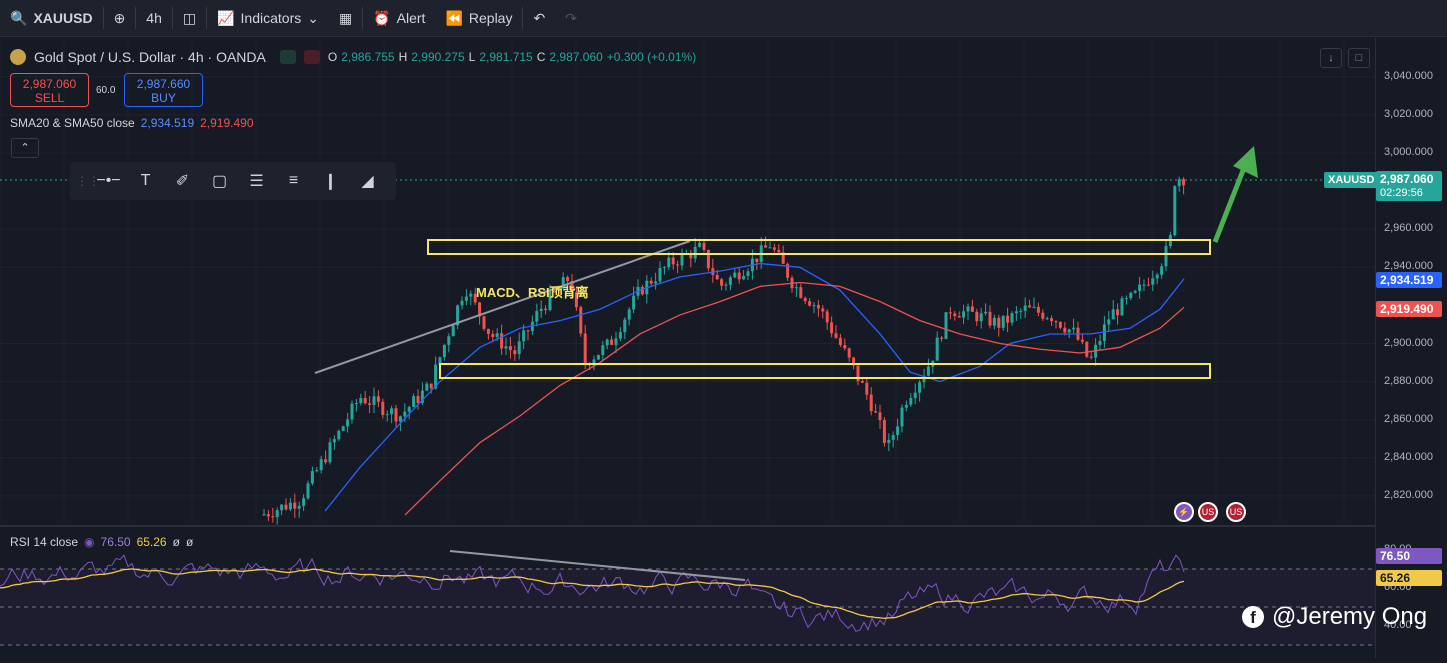 This screenshot has width=1447, height=663. Describe the element at coordinates (345, 18) in the screenshot. I see `layout-button: ▦` at that location.